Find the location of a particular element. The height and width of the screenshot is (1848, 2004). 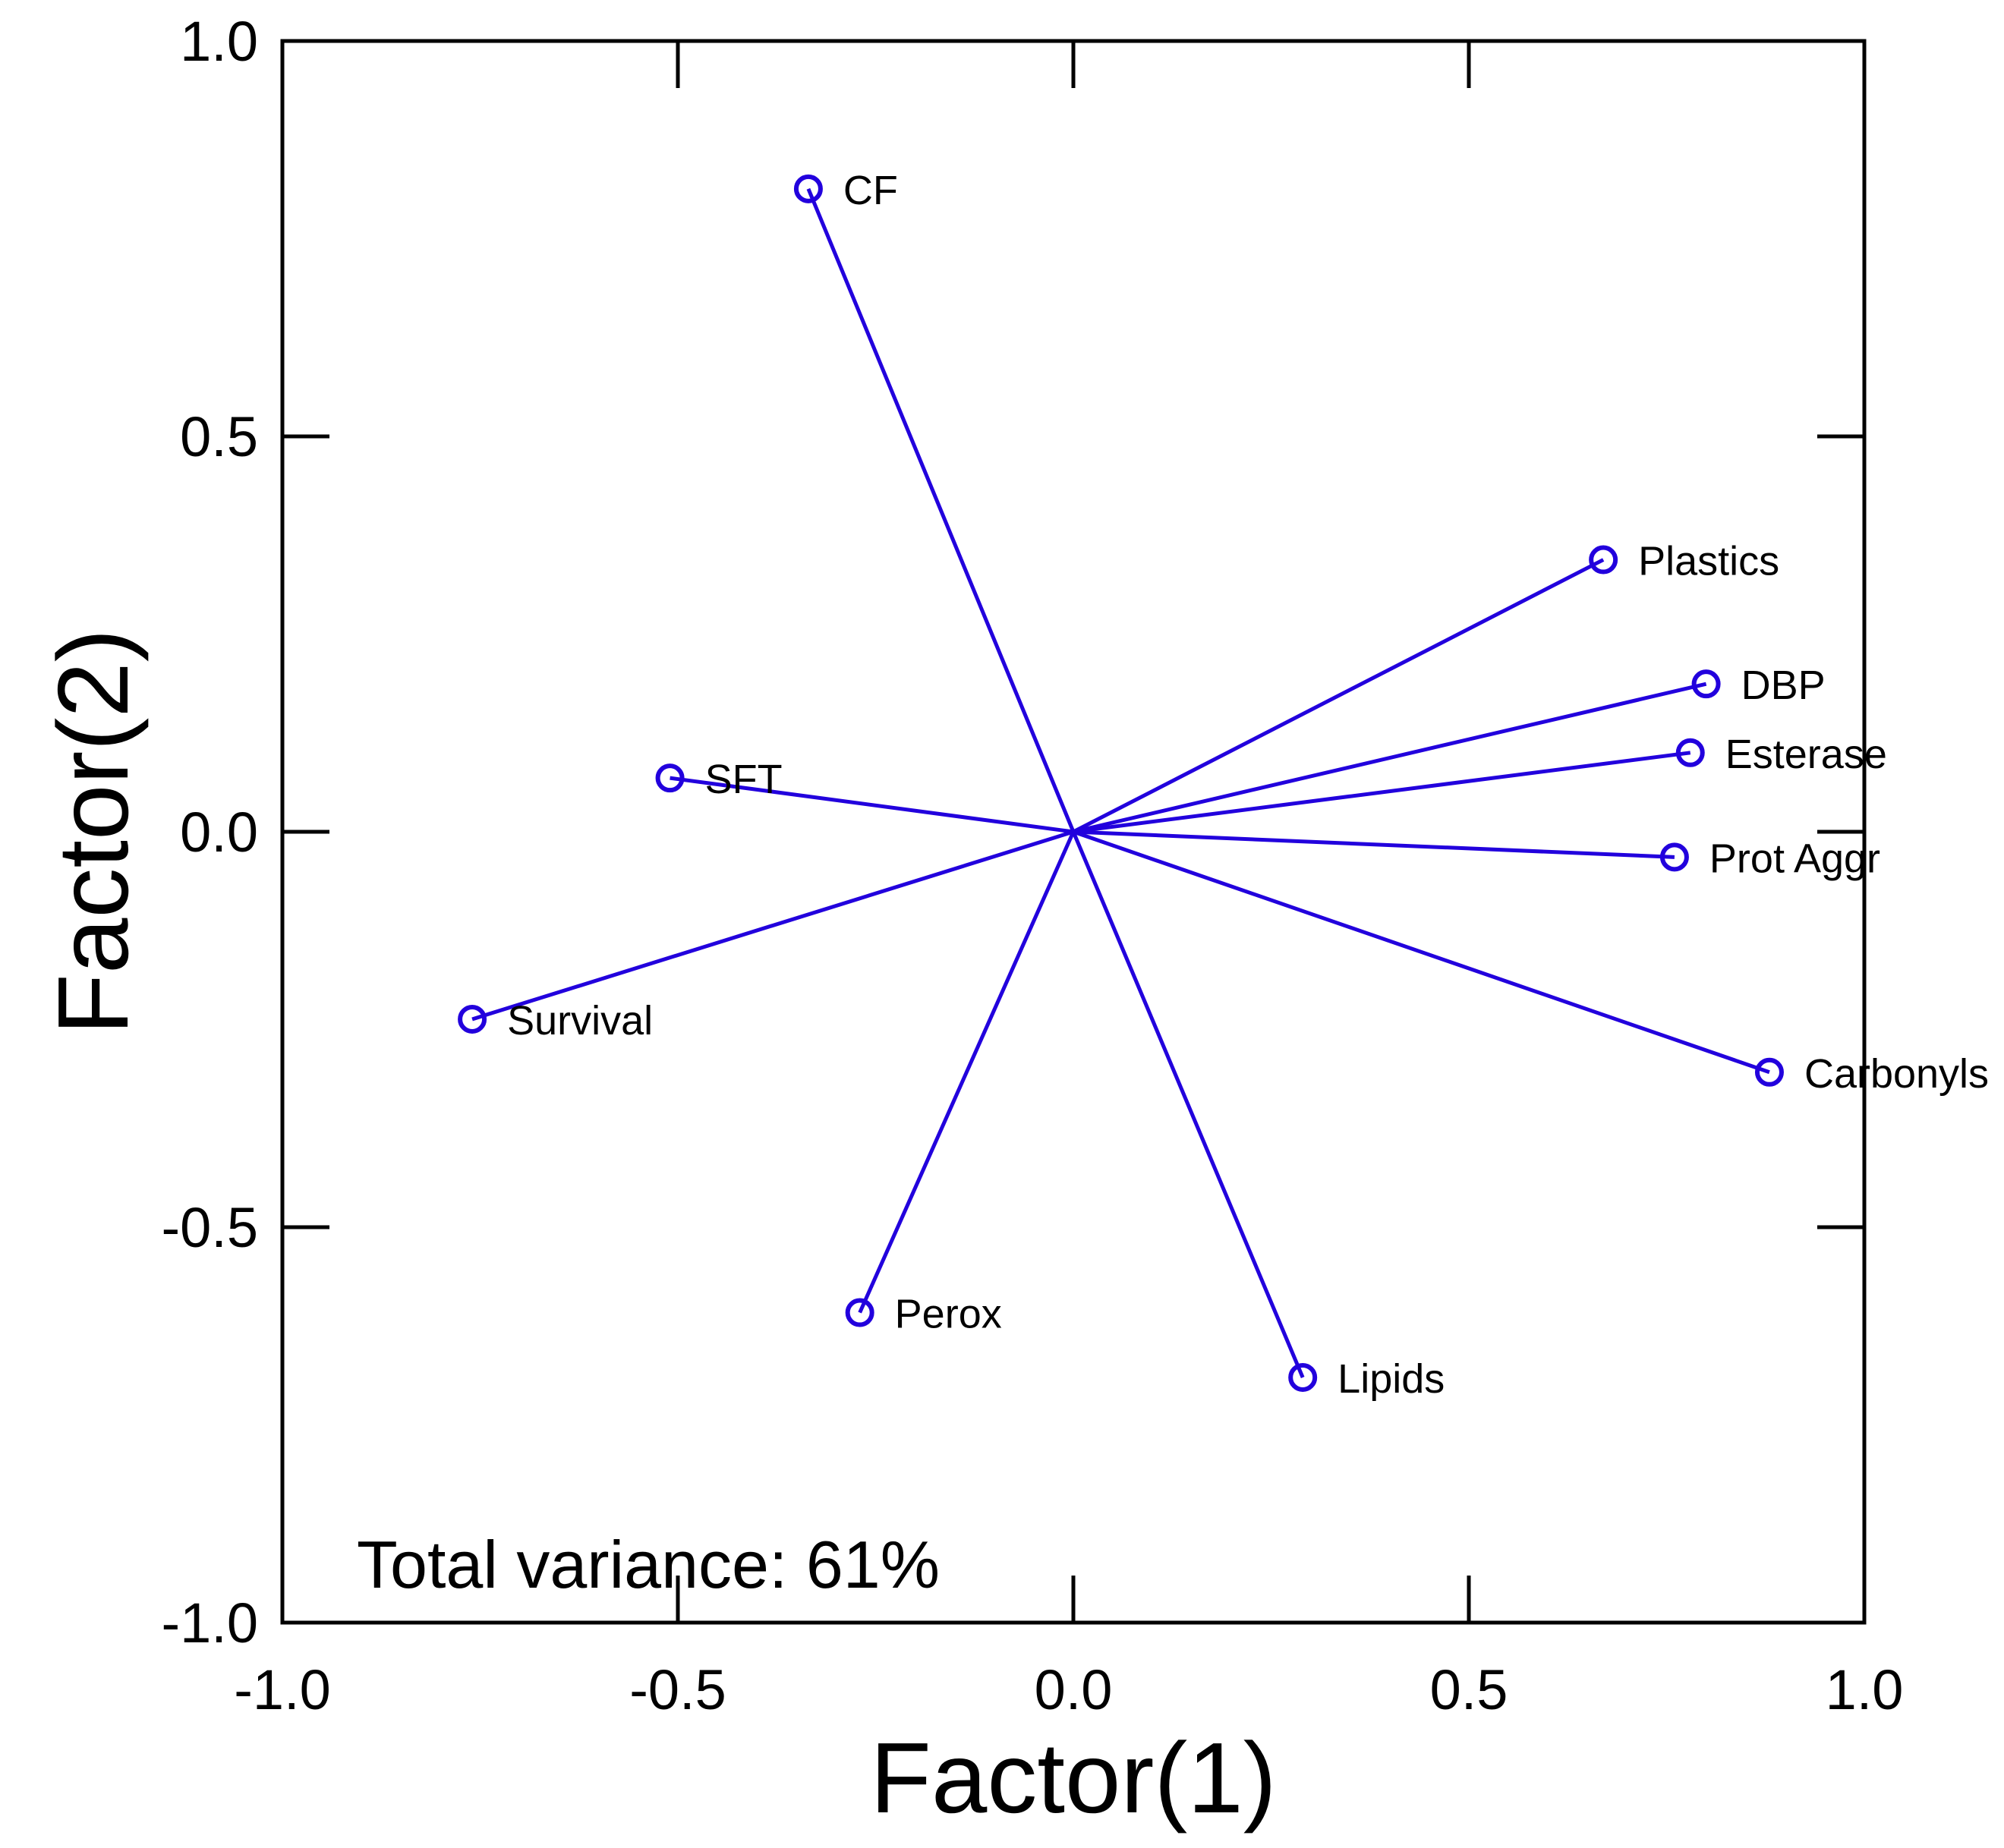

label-survival: Survival is located at coordinates (580, 1021).